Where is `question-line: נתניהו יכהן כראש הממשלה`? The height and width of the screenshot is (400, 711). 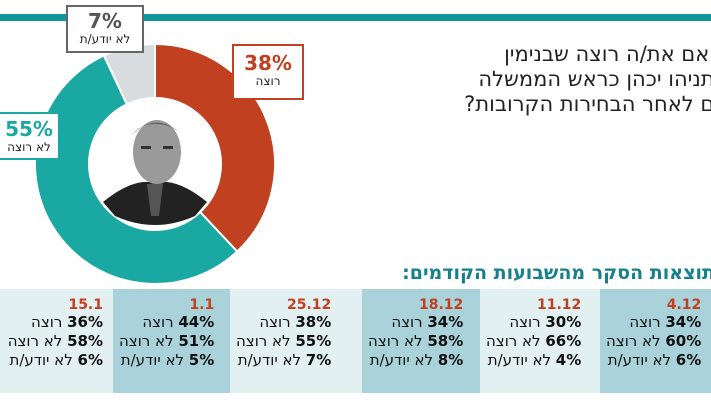
question-line: נתניהו יכהן כראש הממשלה is located at coordinates (594, 79).